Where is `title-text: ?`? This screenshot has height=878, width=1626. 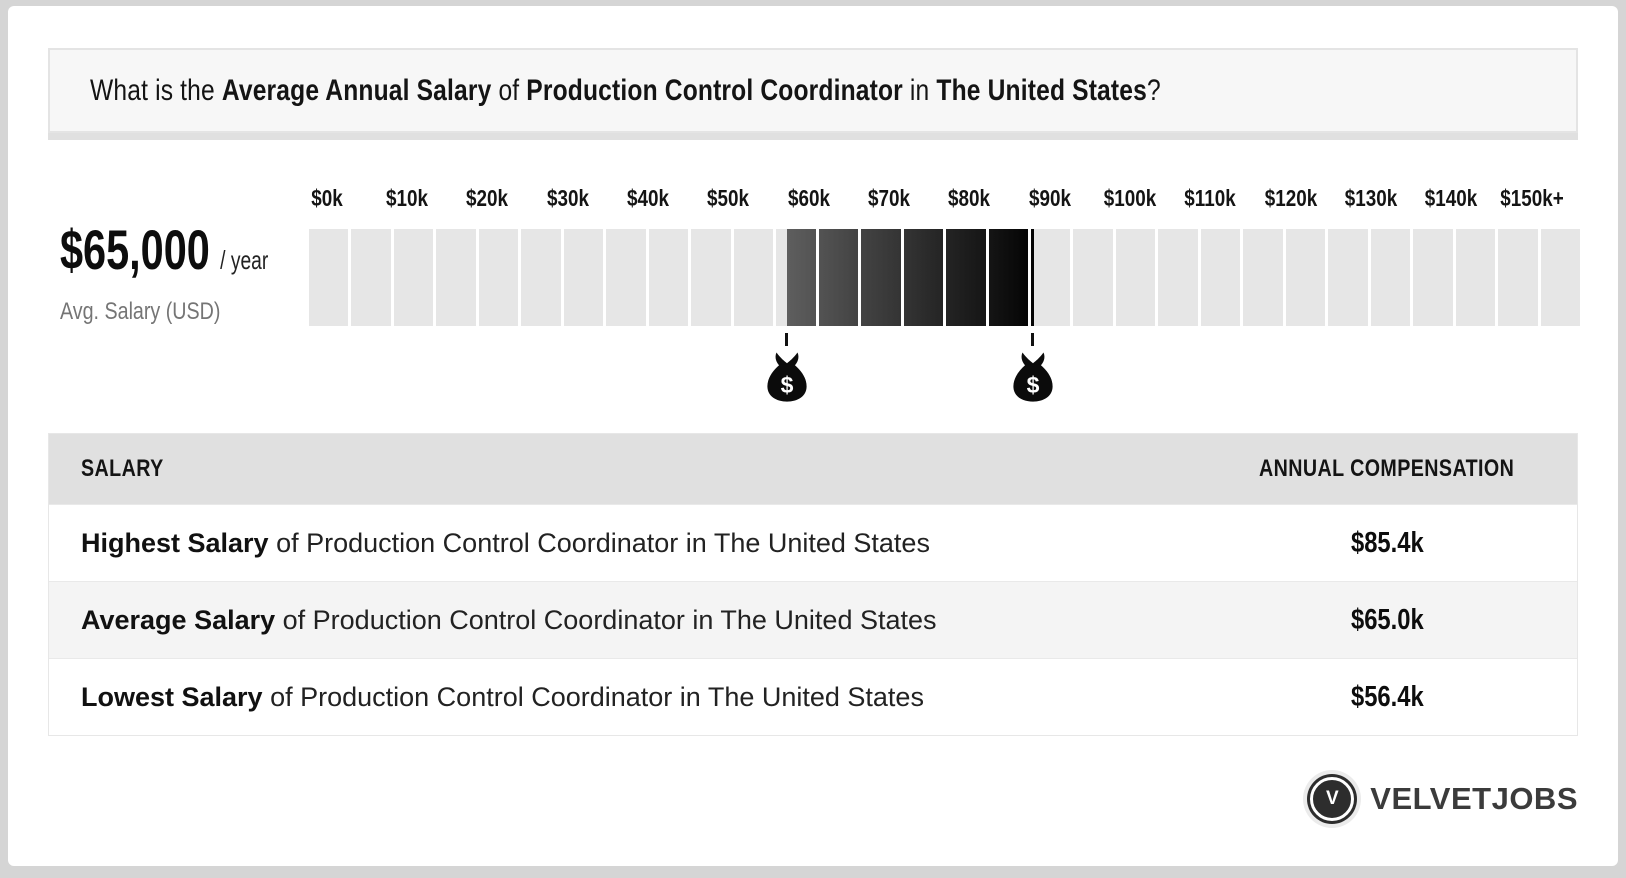 title-text: ? is located at coordinates (1153, 90).